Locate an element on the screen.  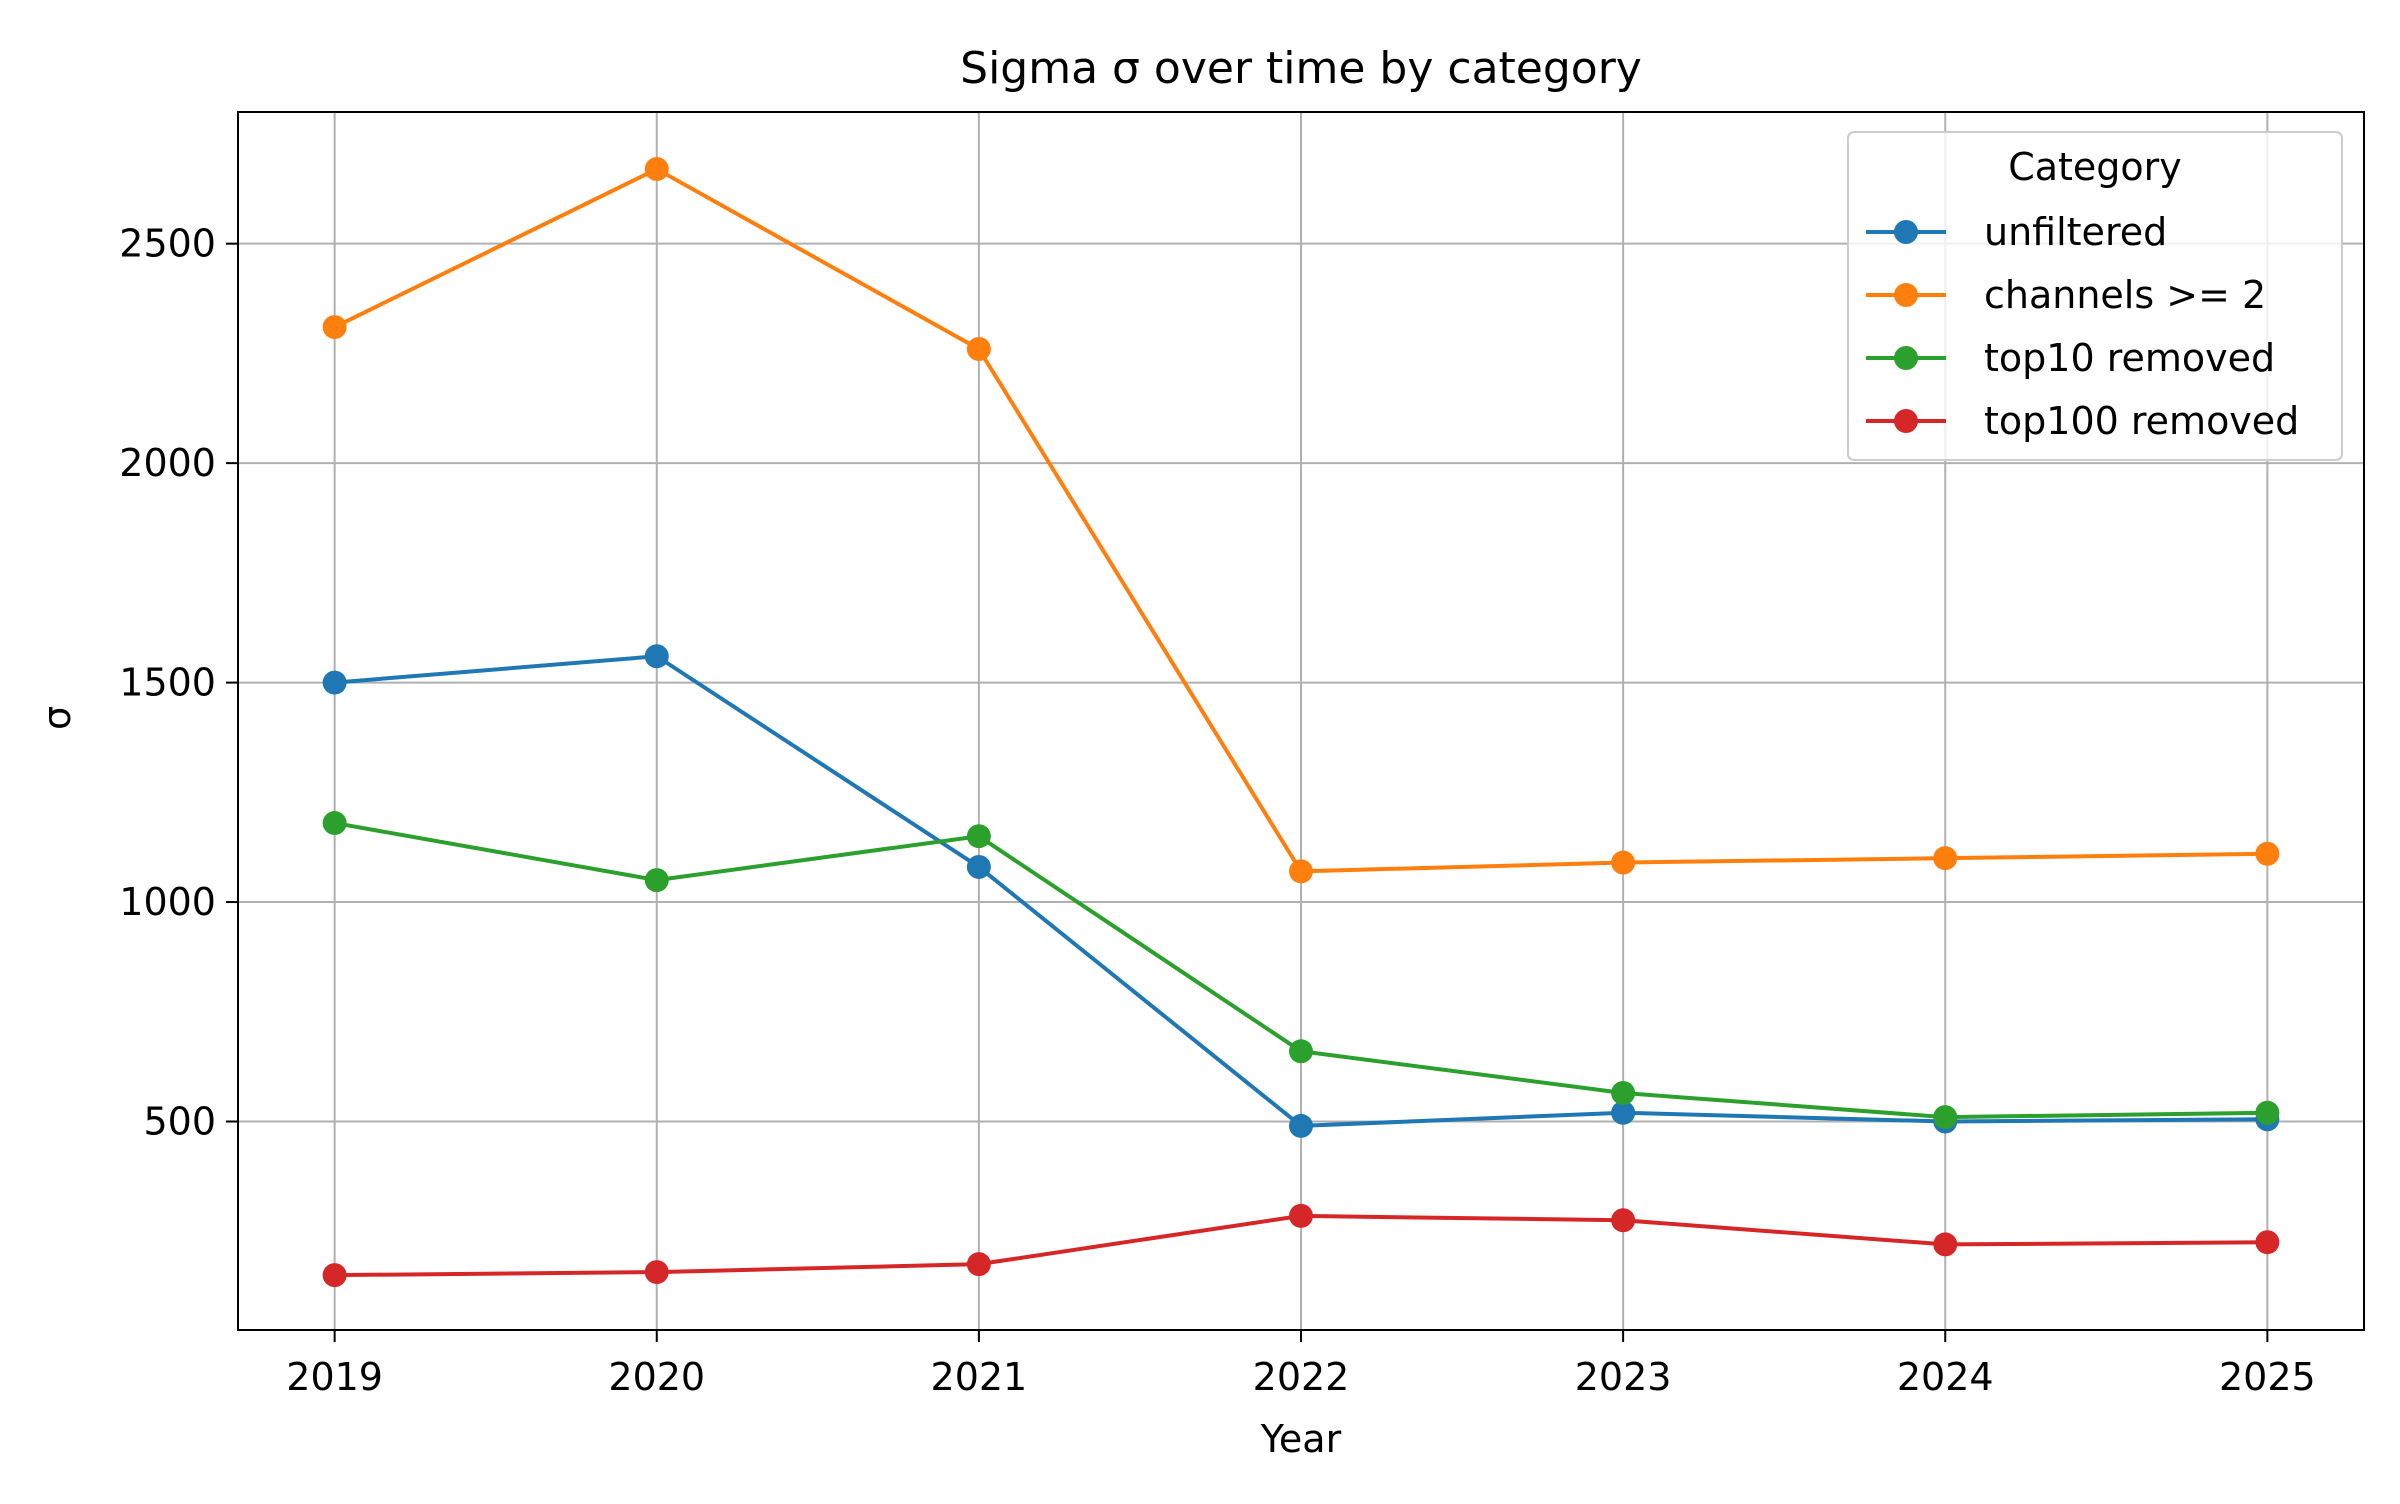
legend-item-top10-removed: top10 removed is located at coordinates (2070, 358).